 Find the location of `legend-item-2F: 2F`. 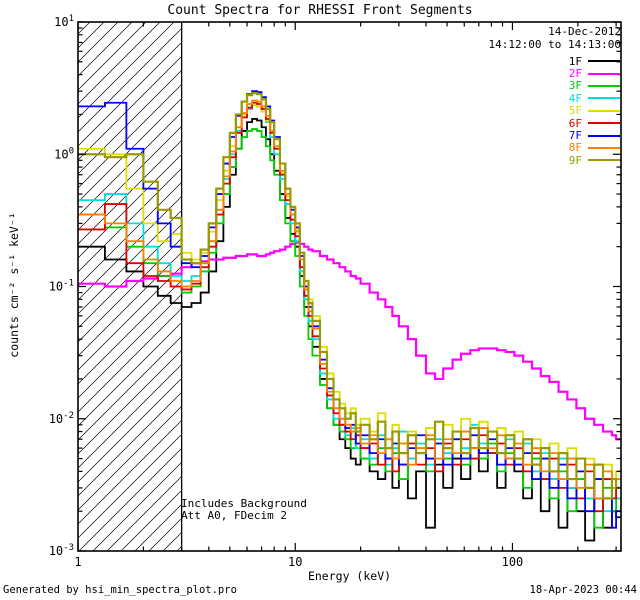

legend-item-2F: 2F is located at coordinates (594, 74).